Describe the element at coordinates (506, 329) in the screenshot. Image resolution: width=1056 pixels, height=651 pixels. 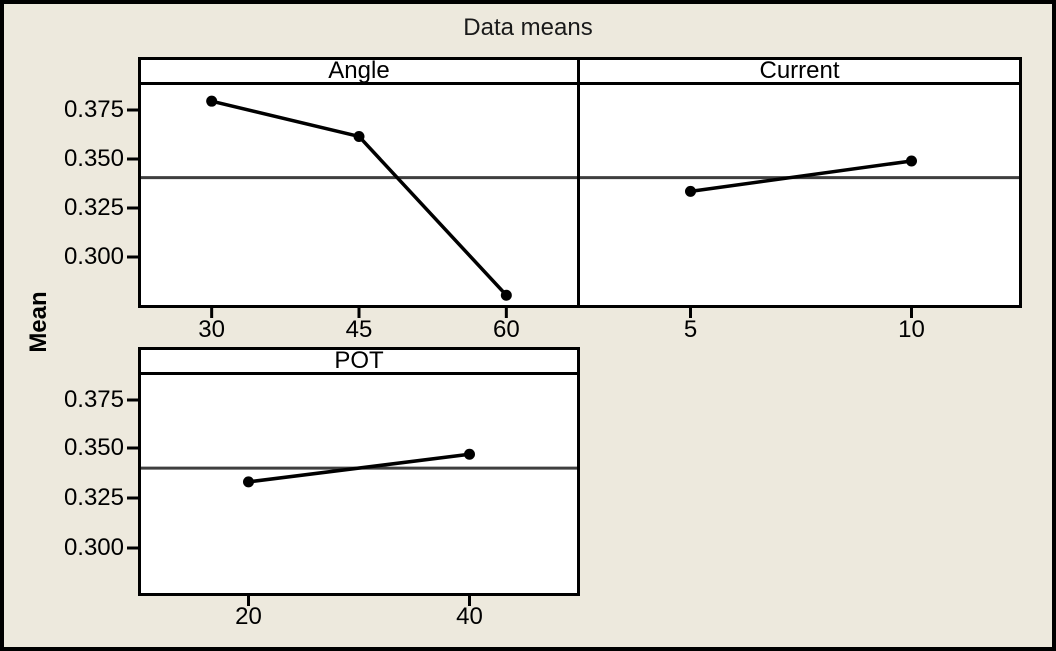
I see `xtick-label-angle: 60` at that location.